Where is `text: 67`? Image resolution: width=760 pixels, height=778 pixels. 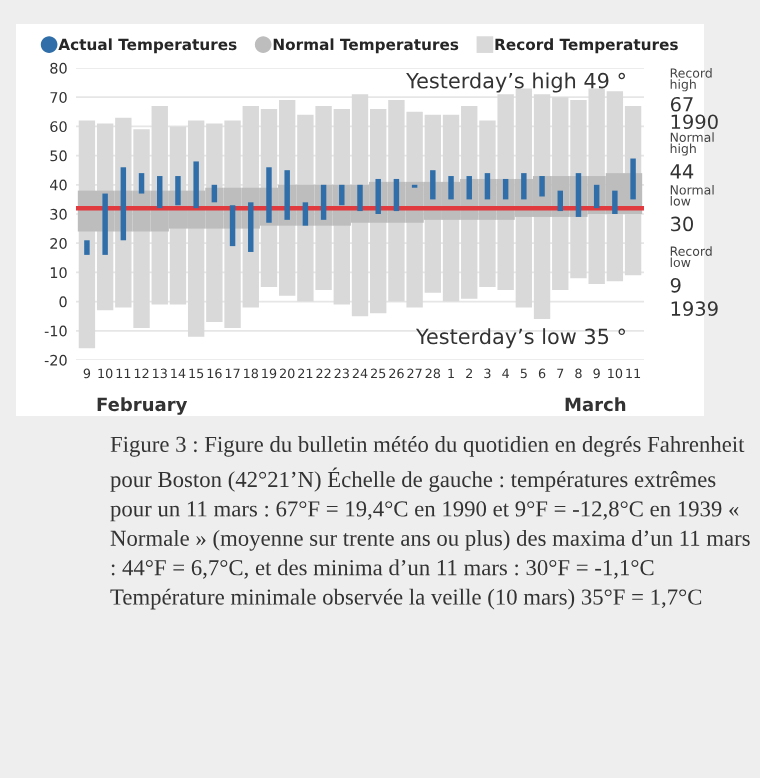
text: 67 is located at coordinates (681, 104).